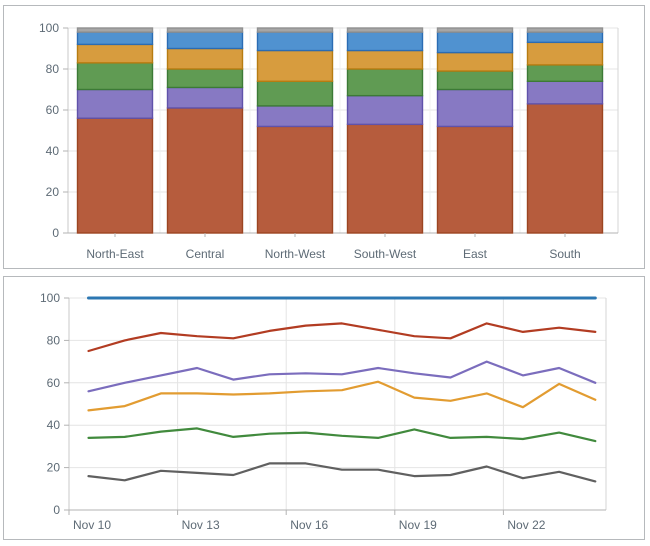 This screenshot has height=546, width=650. Describe the element at coordinates (564, 254) in the screenshot. I see `category-label: South` at that location.